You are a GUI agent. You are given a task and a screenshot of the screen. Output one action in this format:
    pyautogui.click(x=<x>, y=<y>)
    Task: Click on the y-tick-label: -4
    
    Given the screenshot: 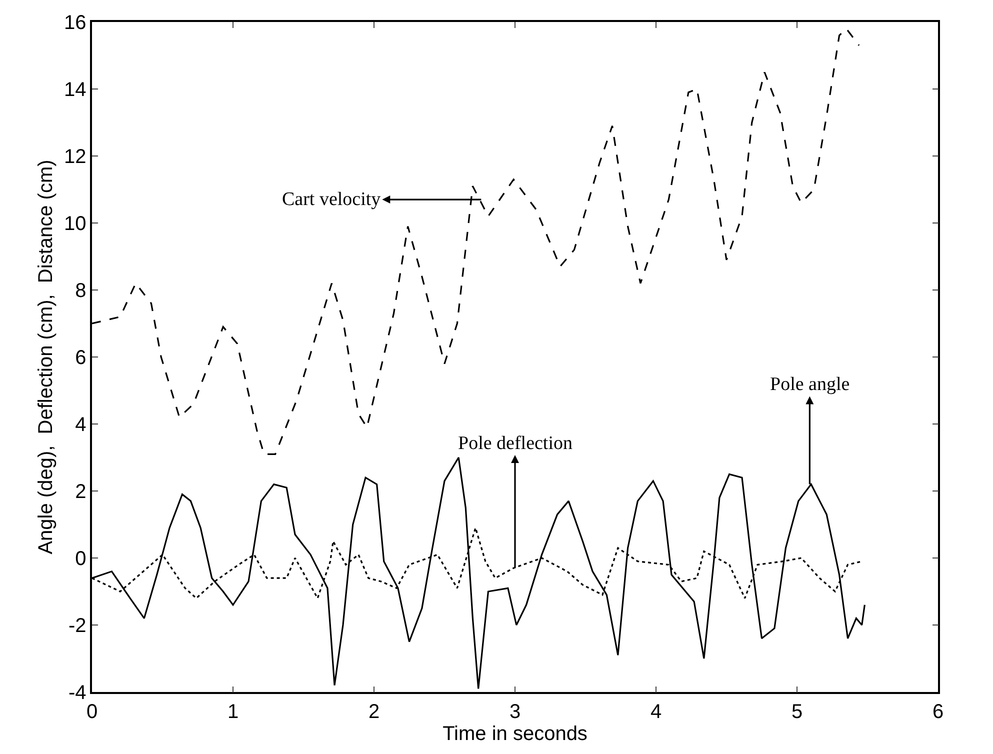 What is the action you would take?
    pyautogui.click(x=77, y=693)
    